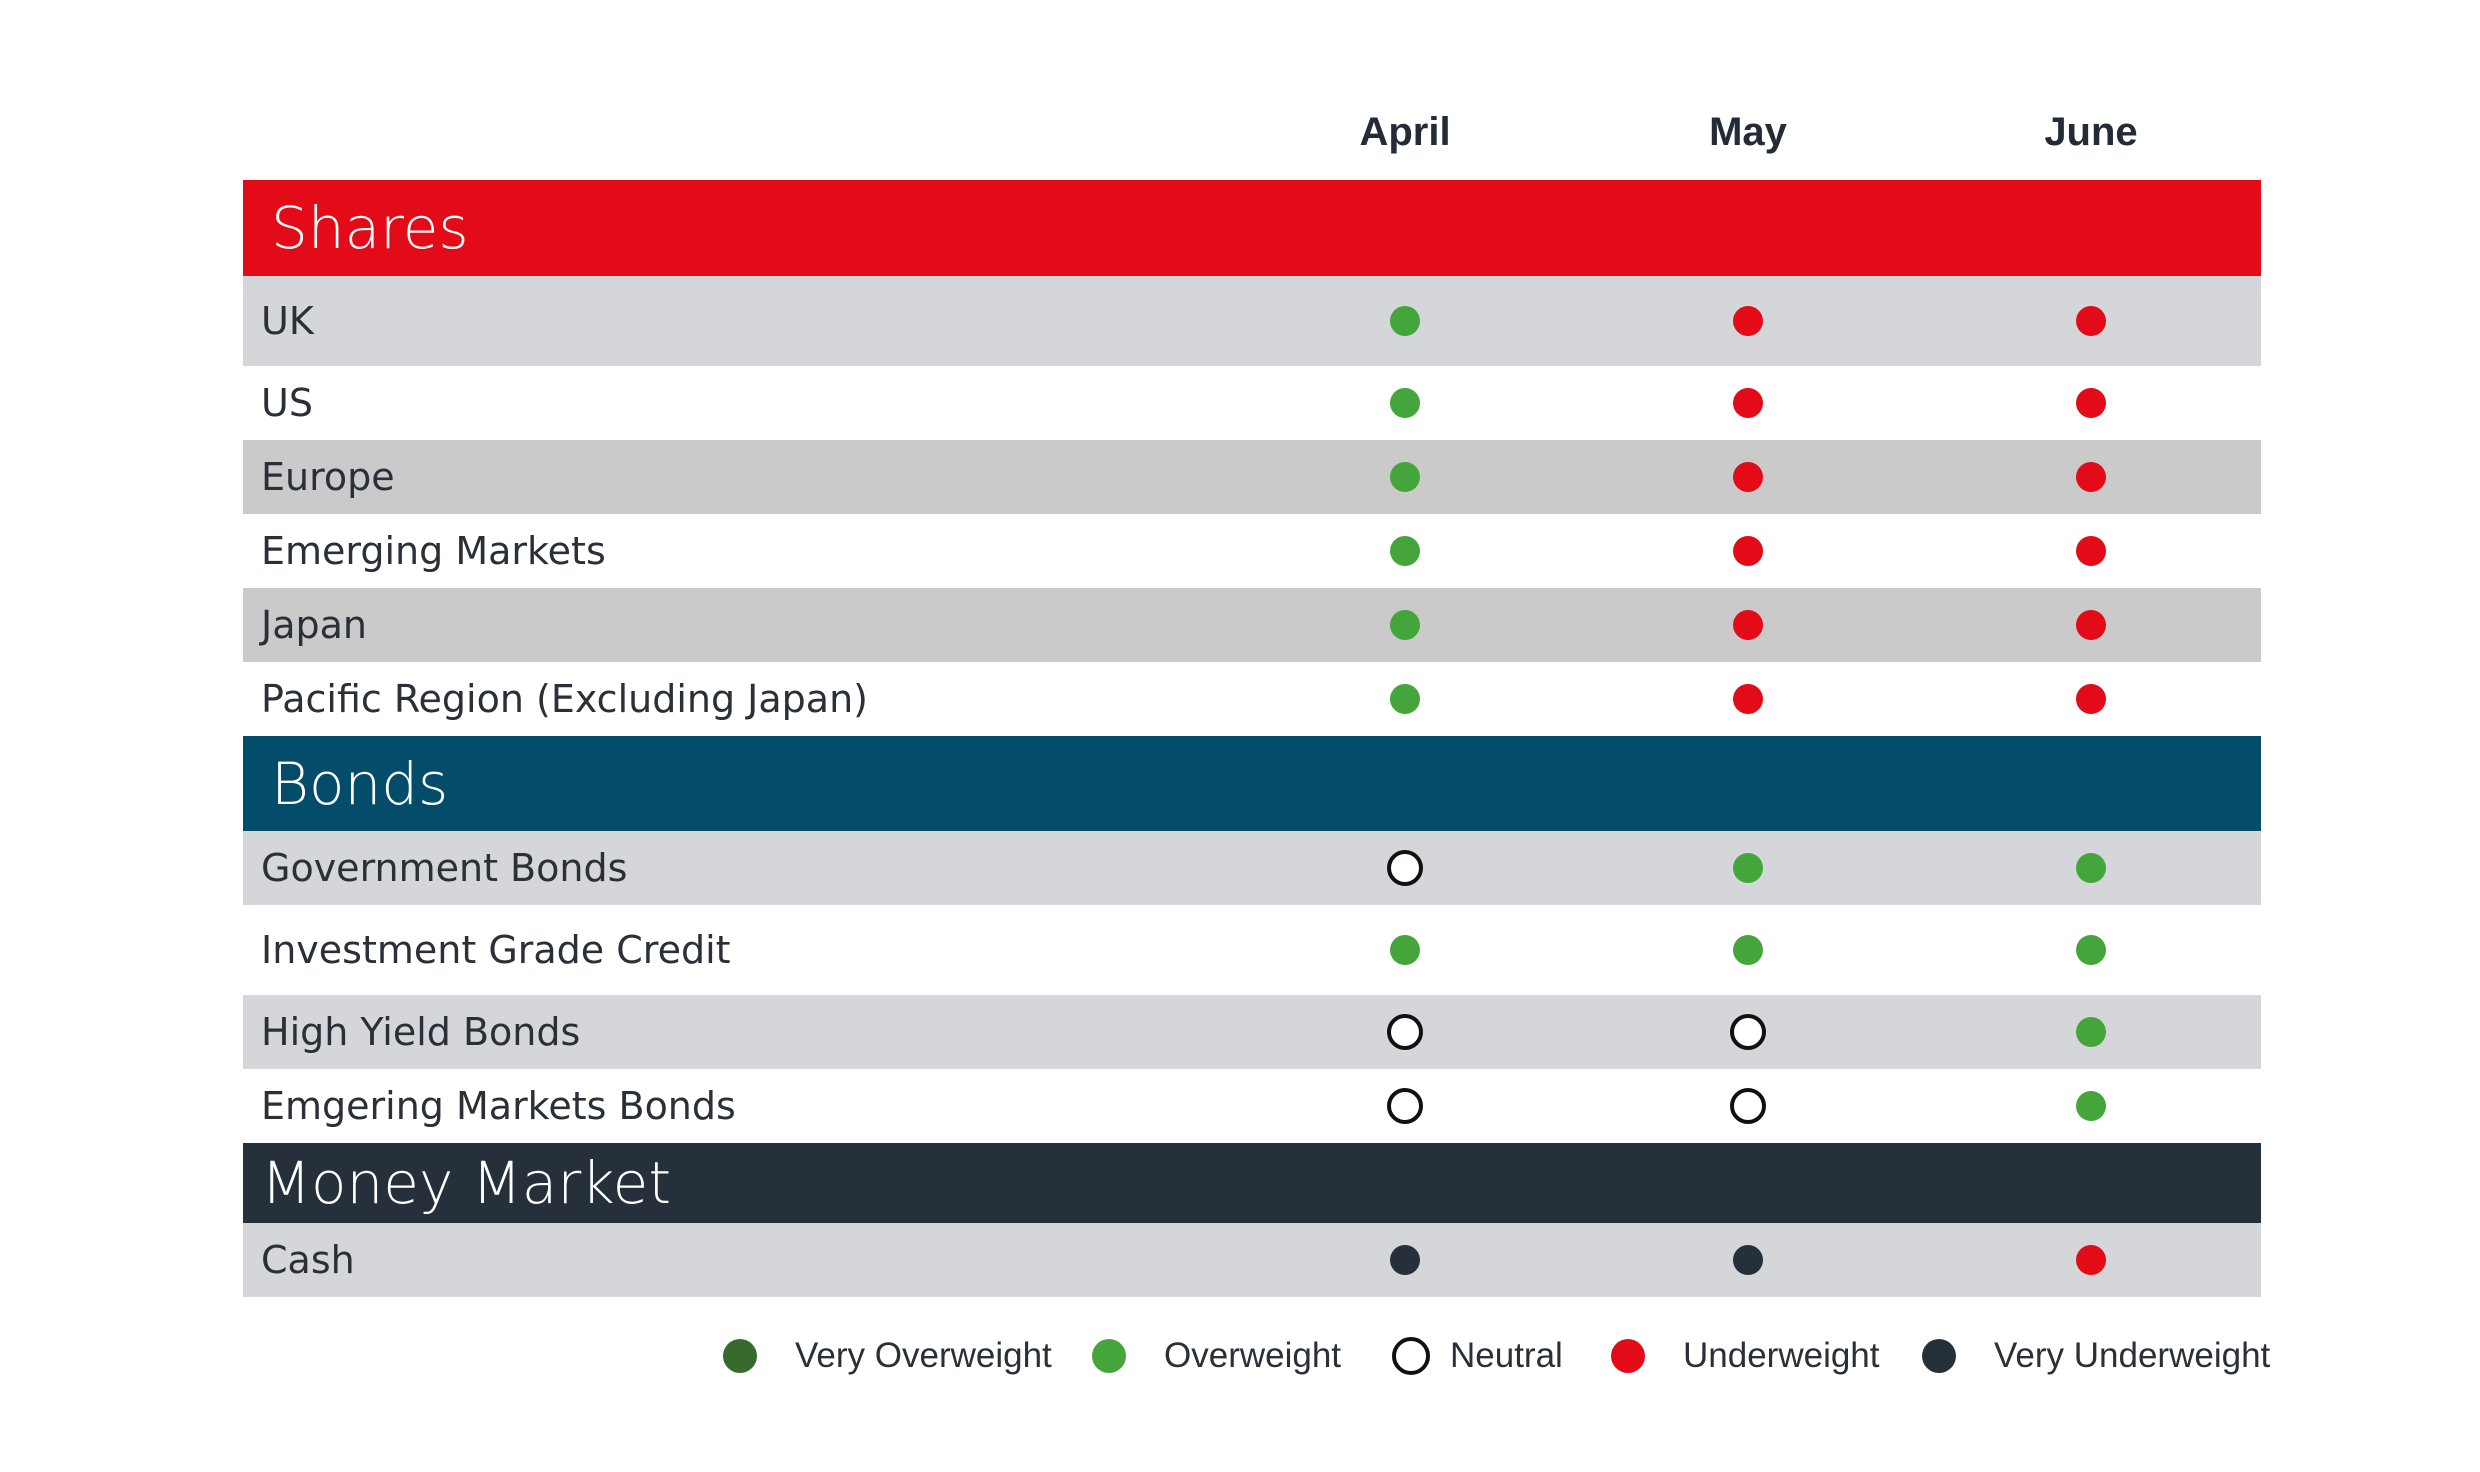 The height and width of the screenshot is (1472, 2480). I want to click on section-title: Shares, so click(370, 228).